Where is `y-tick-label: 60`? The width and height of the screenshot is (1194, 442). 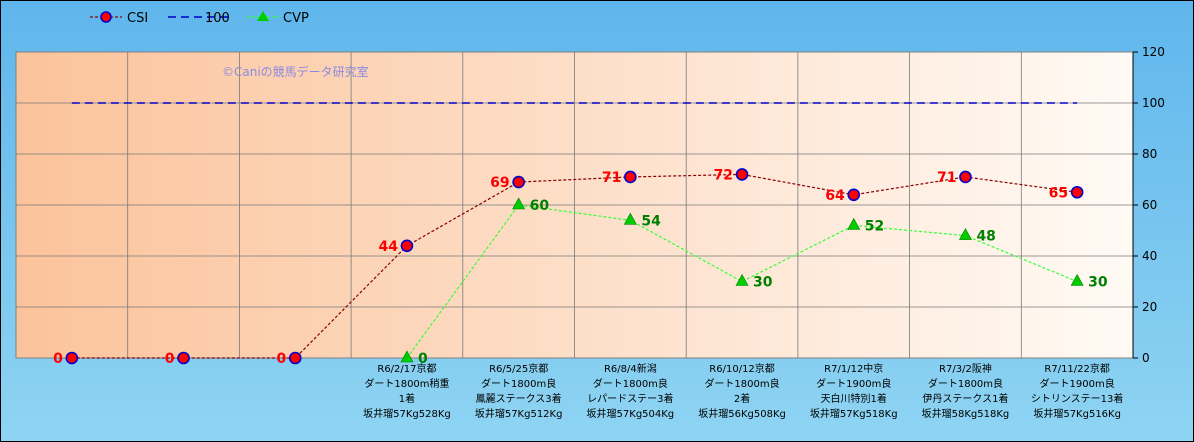
y-tick-label: 60 is located at coordinates (1149, 205).